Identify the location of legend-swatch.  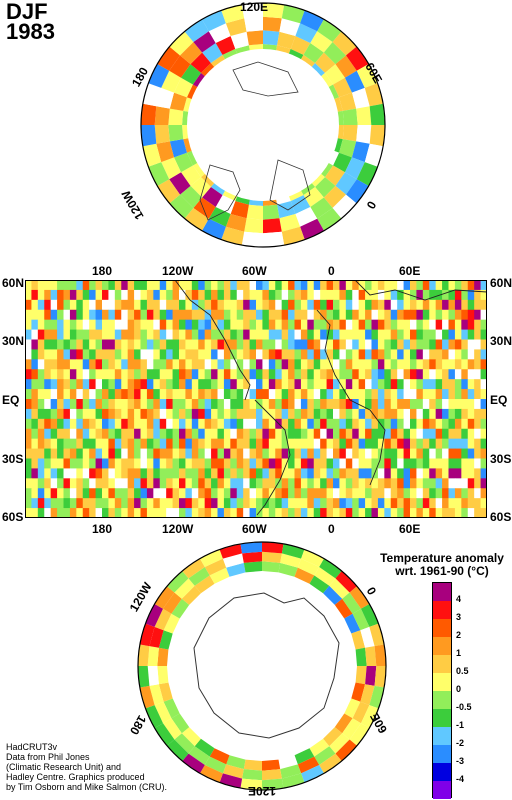
(442, 718).